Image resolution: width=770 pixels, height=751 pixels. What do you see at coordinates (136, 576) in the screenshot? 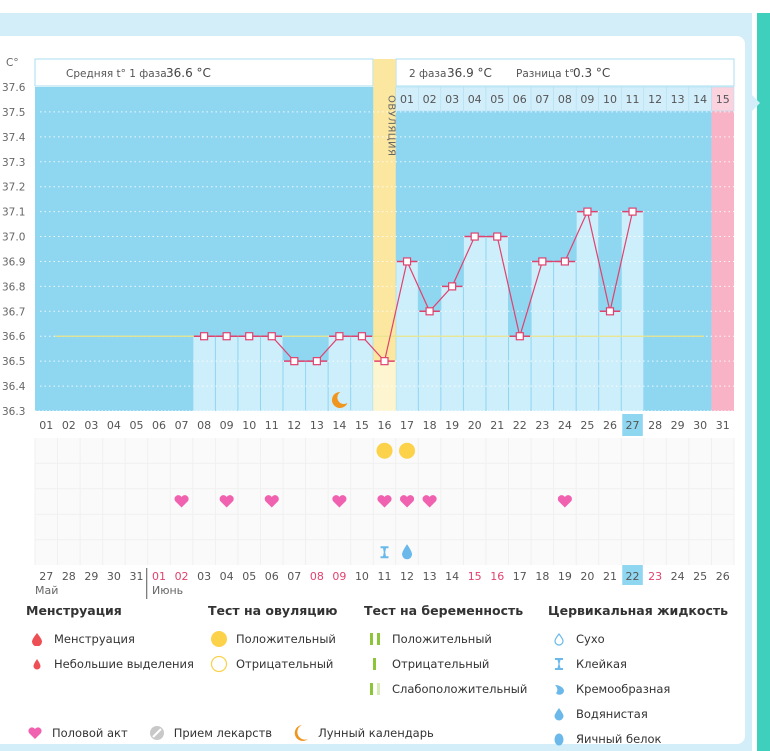
I see `calendar-date: 31` at bounding box center [136, 576].